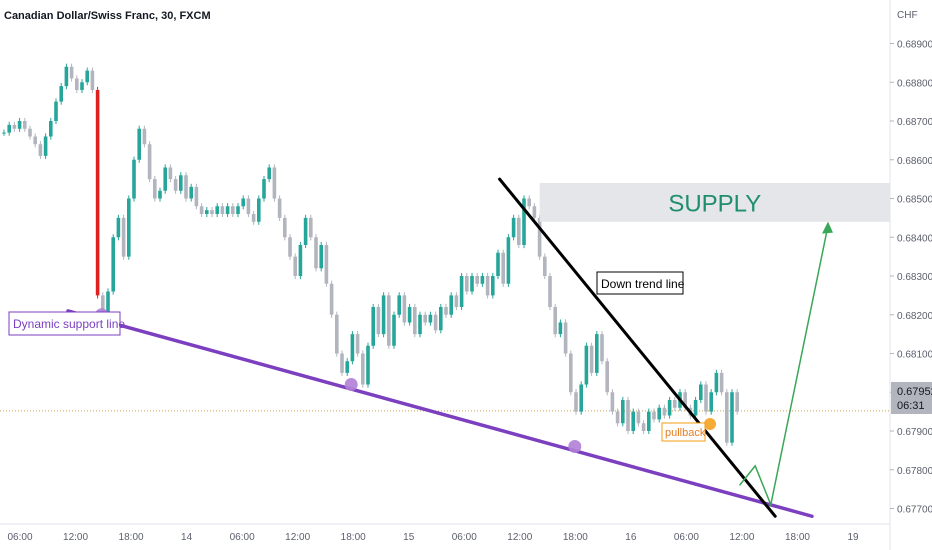 The height and width of the screenshot is (550, 932). Describe the element at coordinates (911, 406) in the screenshot. I see `bar-countdown: 06:31` at that location.